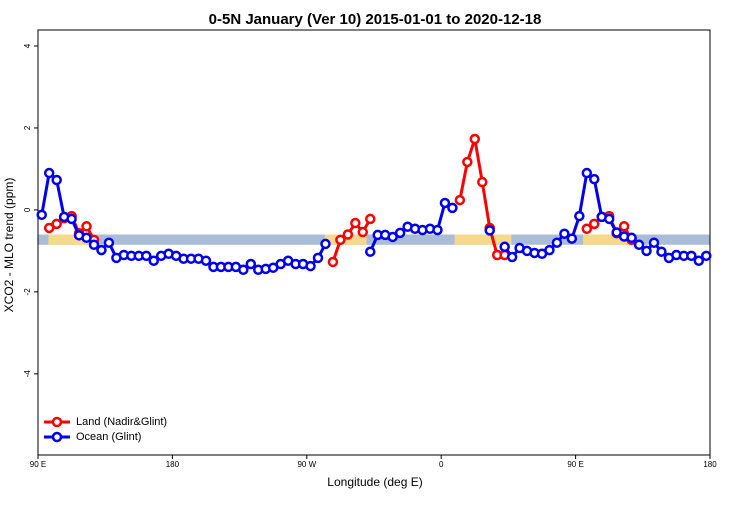 This screenshot has height=505, width=750. Describe the element at coordinates (27, 292) in the screenshot. I see `y-tick-label: -2` at that location.